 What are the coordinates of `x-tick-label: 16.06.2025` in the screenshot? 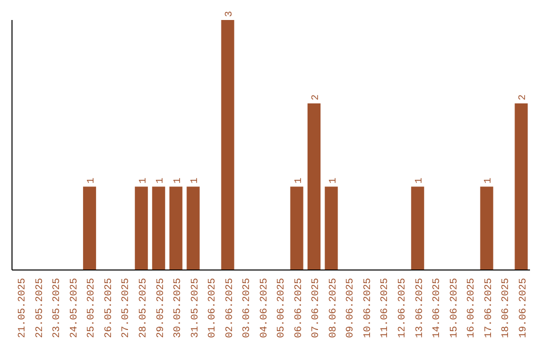 It's located at (472, 308).